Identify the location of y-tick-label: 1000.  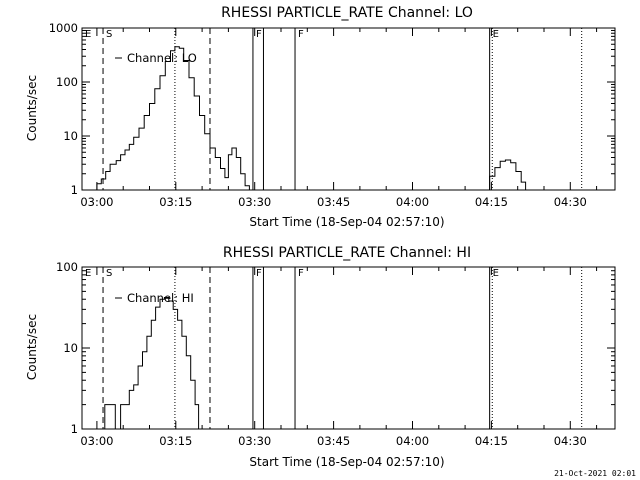
(63, 28).